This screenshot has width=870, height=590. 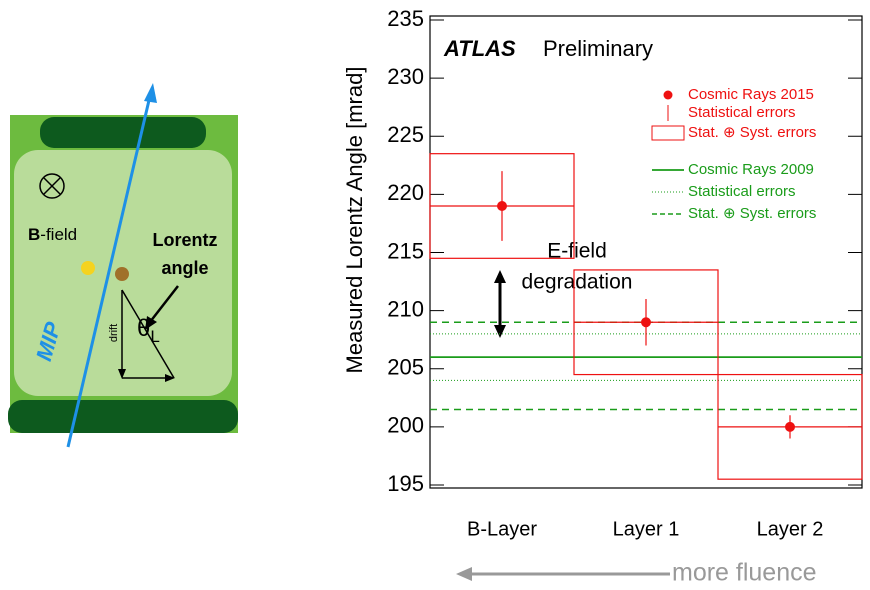 I want to click on y-tick-label: 235, so click(x=405, y=18).